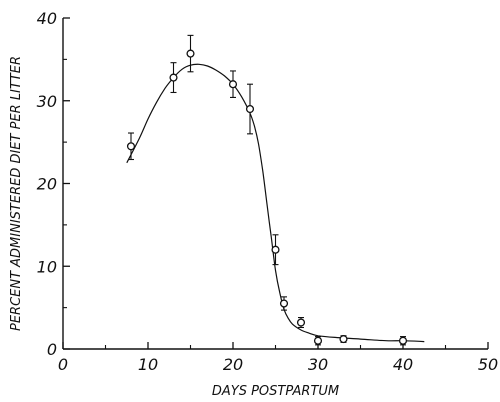 This screenshot has width=500, height=402. What do you see at coordinates (233, 364) in the screenshot?
I see `x-tick-label: 20` at bounding box center [233, 364].